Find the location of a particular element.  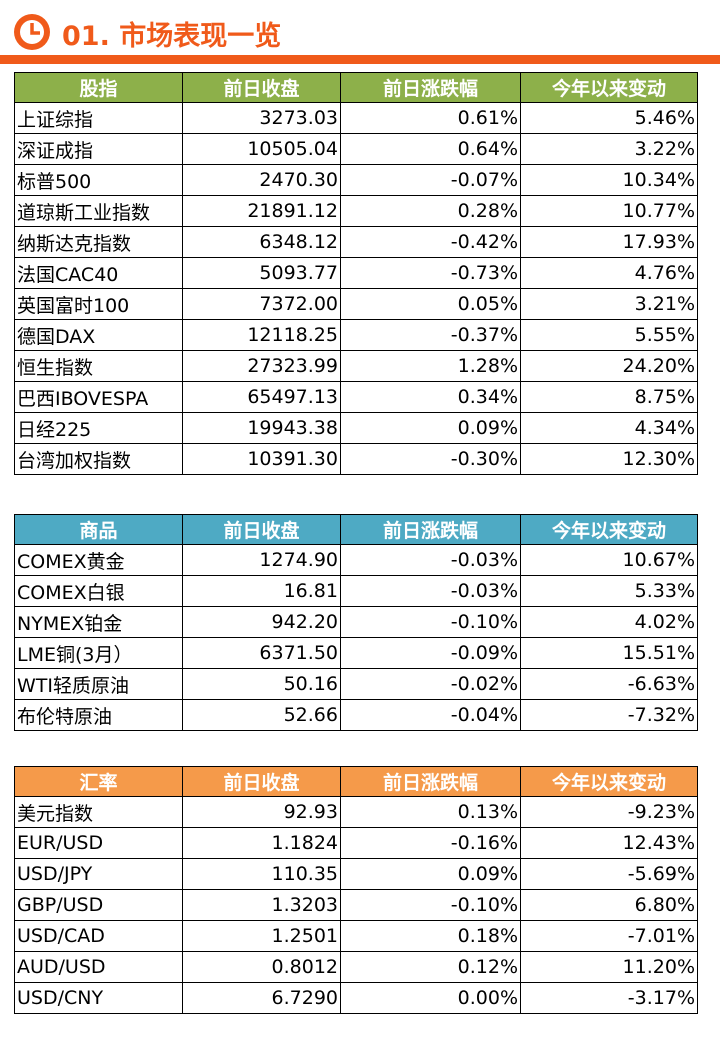

header-row: 汇率 前日收盘 前日涨跌幅 今年以来变动 is located at coordinates (356, 781).